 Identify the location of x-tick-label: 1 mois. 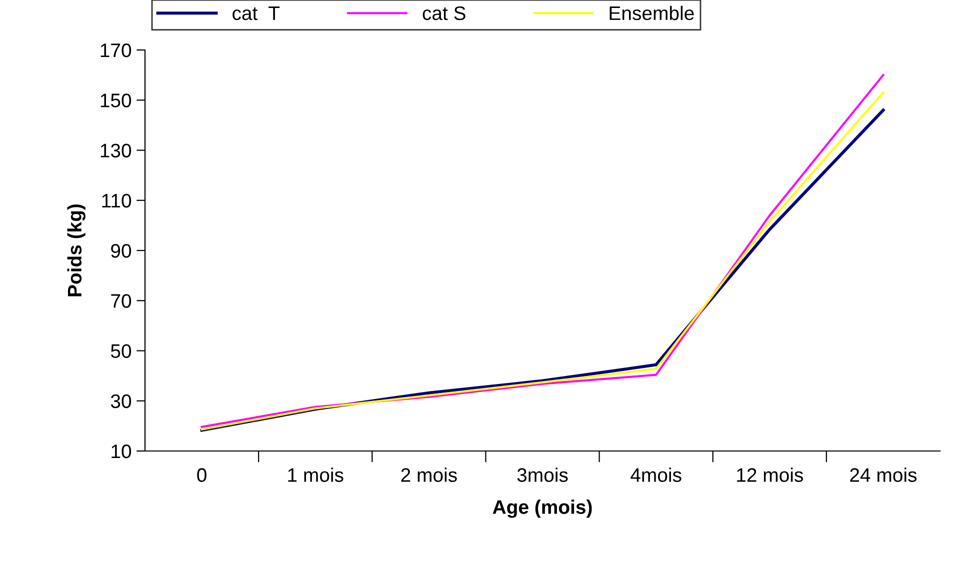
(316, 475).